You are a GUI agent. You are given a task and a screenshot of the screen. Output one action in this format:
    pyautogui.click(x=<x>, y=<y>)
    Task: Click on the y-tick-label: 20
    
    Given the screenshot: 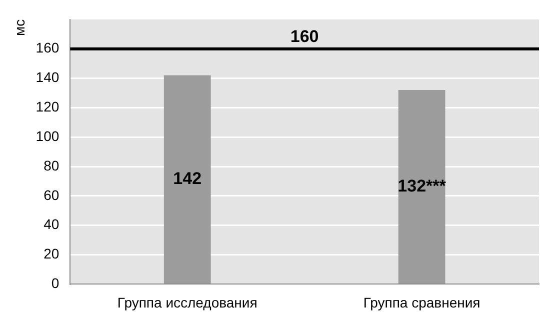 What is the action you would take?
    pyautogui.click(x=52, y=254)
    